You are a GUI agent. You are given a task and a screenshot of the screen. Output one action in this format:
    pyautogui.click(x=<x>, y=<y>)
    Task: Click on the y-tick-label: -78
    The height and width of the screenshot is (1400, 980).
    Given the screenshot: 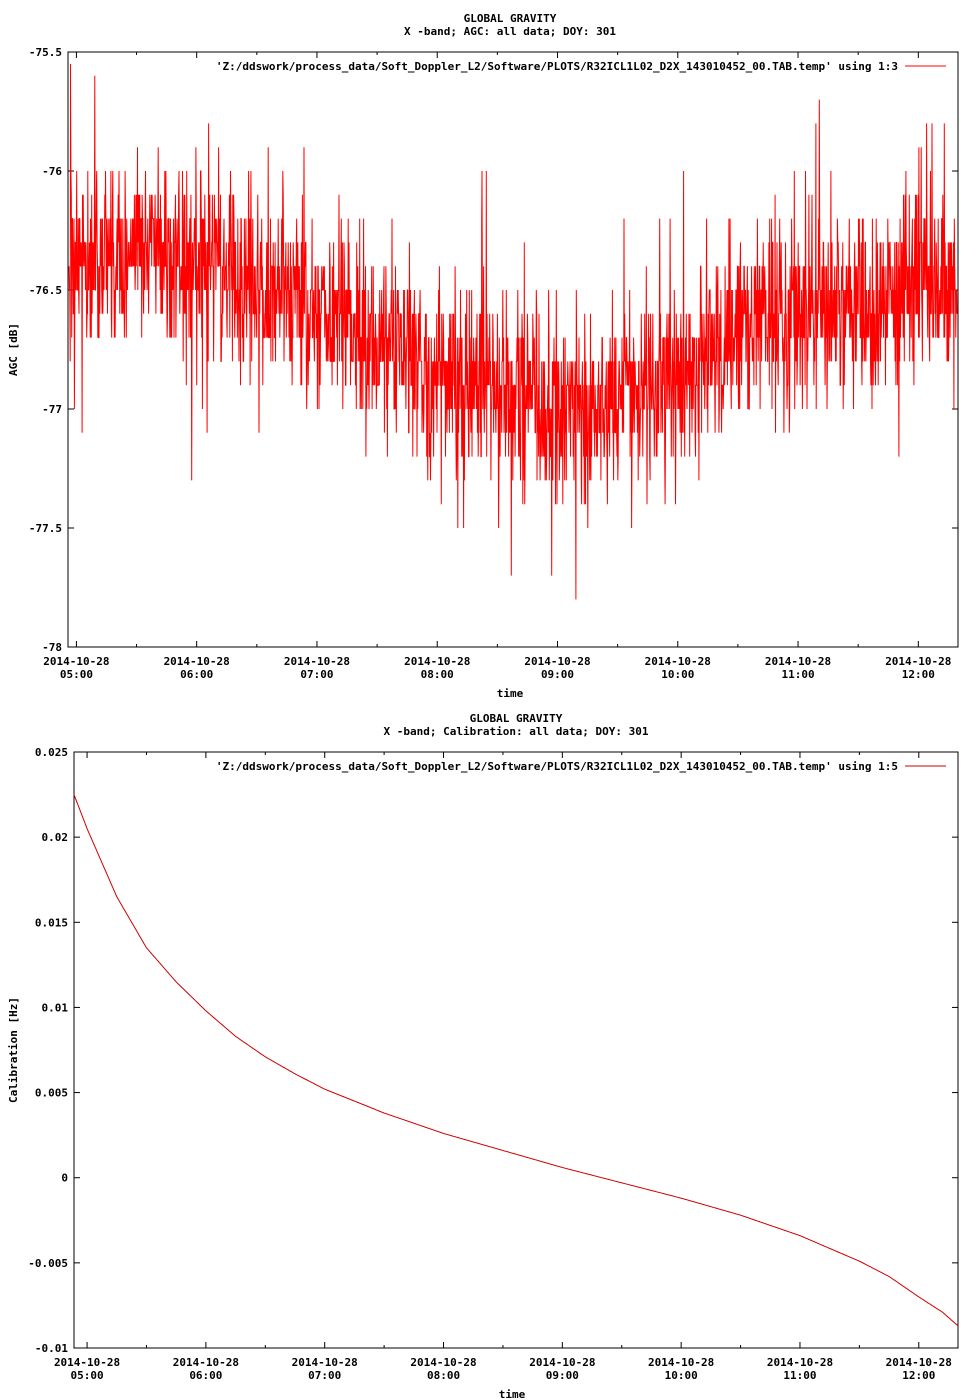 What is the action you would take?
    pyautogui.click(x=52, y=647)
    